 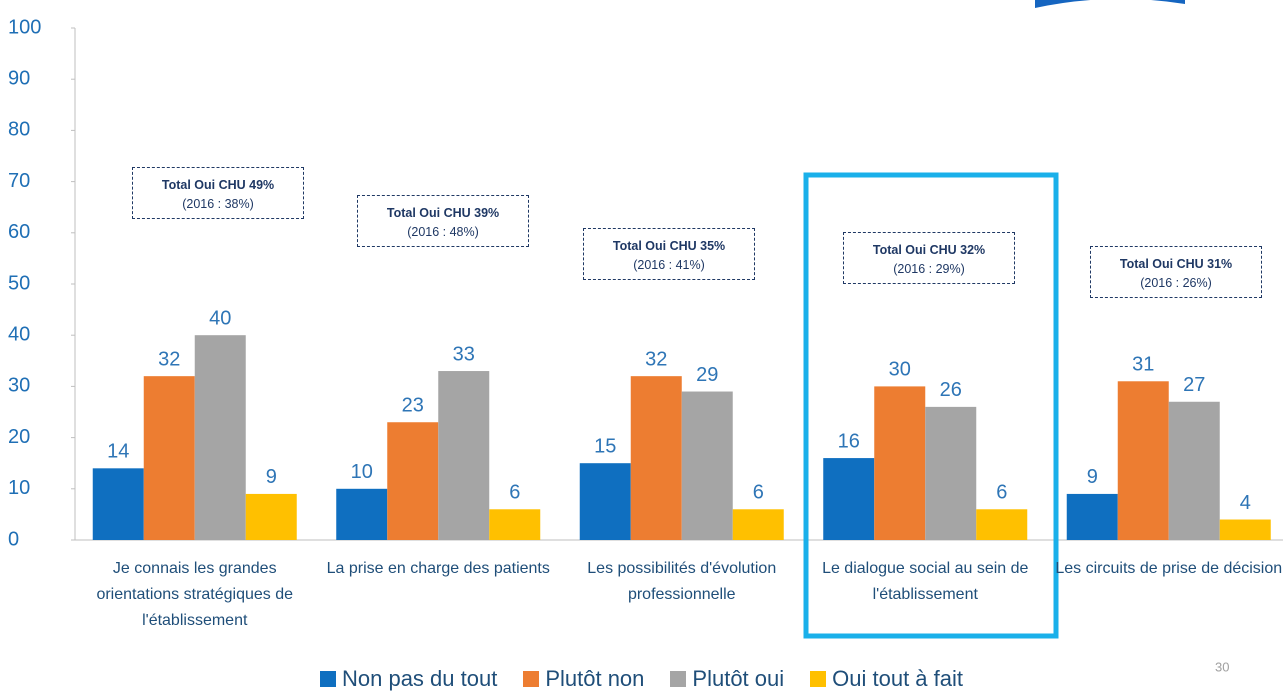 What do you see at coordinates (362, 472) in the screenshot?
I see `value-label: 10` at bounding box center [362, 472].